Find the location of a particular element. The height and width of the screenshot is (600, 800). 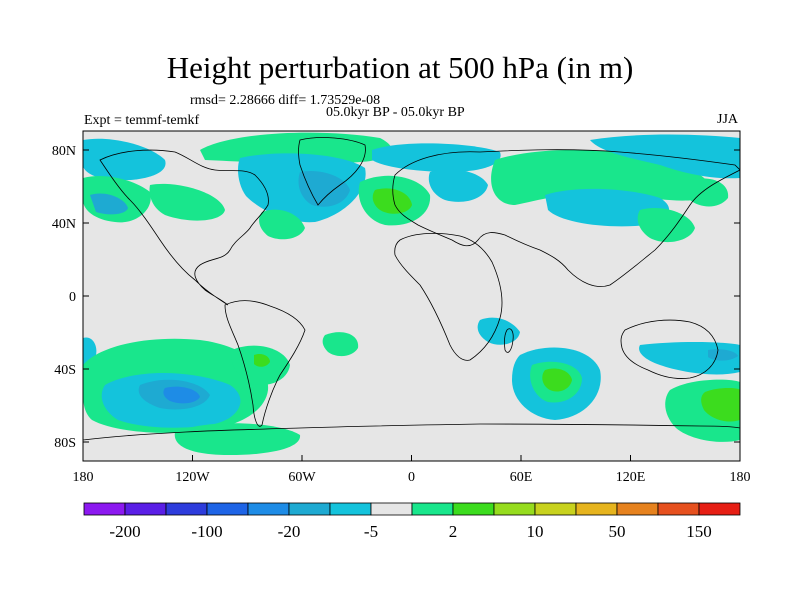

africa-outline is located at coordinates (448, 296).